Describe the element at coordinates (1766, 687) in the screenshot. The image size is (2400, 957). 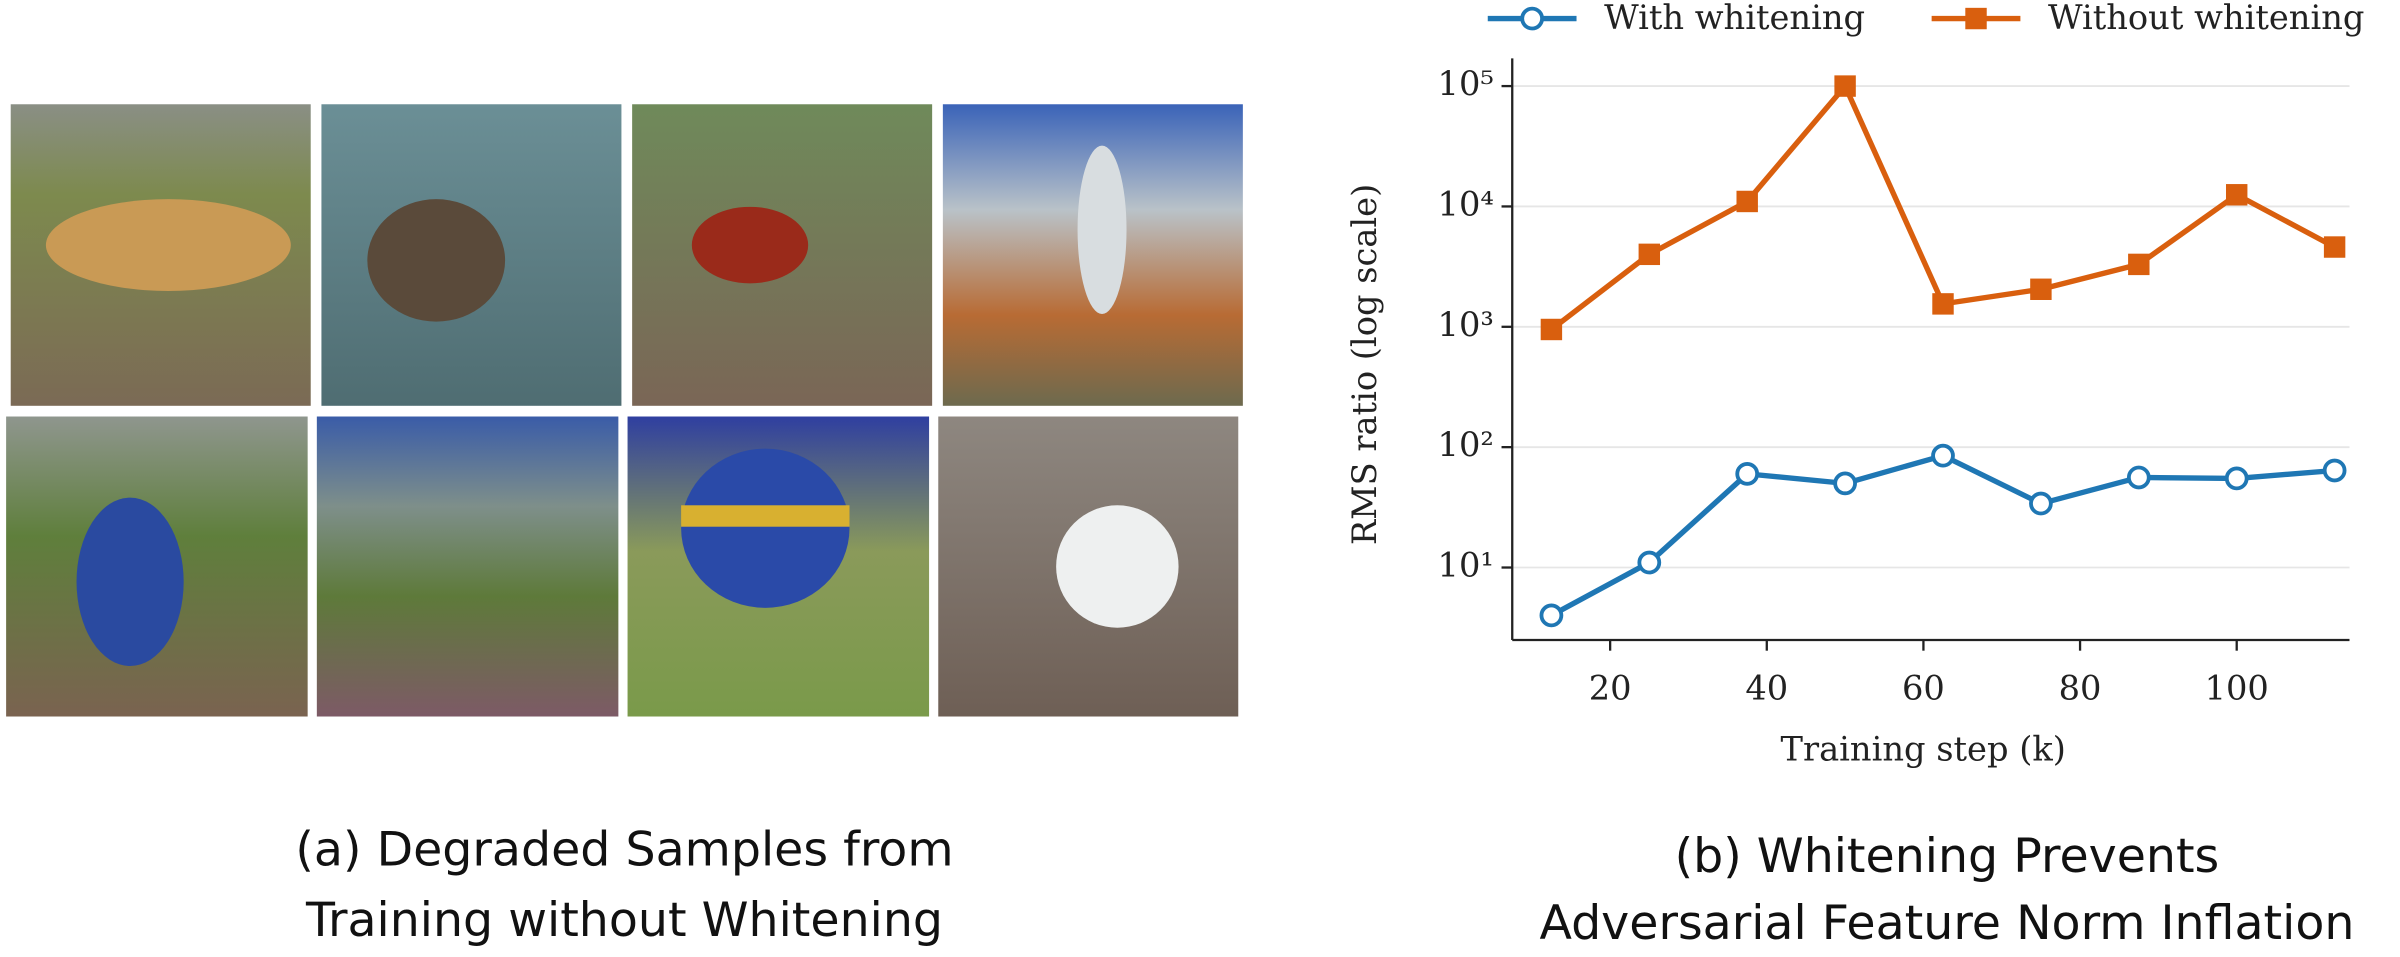
I see `x-tick-label: 40` at that location.